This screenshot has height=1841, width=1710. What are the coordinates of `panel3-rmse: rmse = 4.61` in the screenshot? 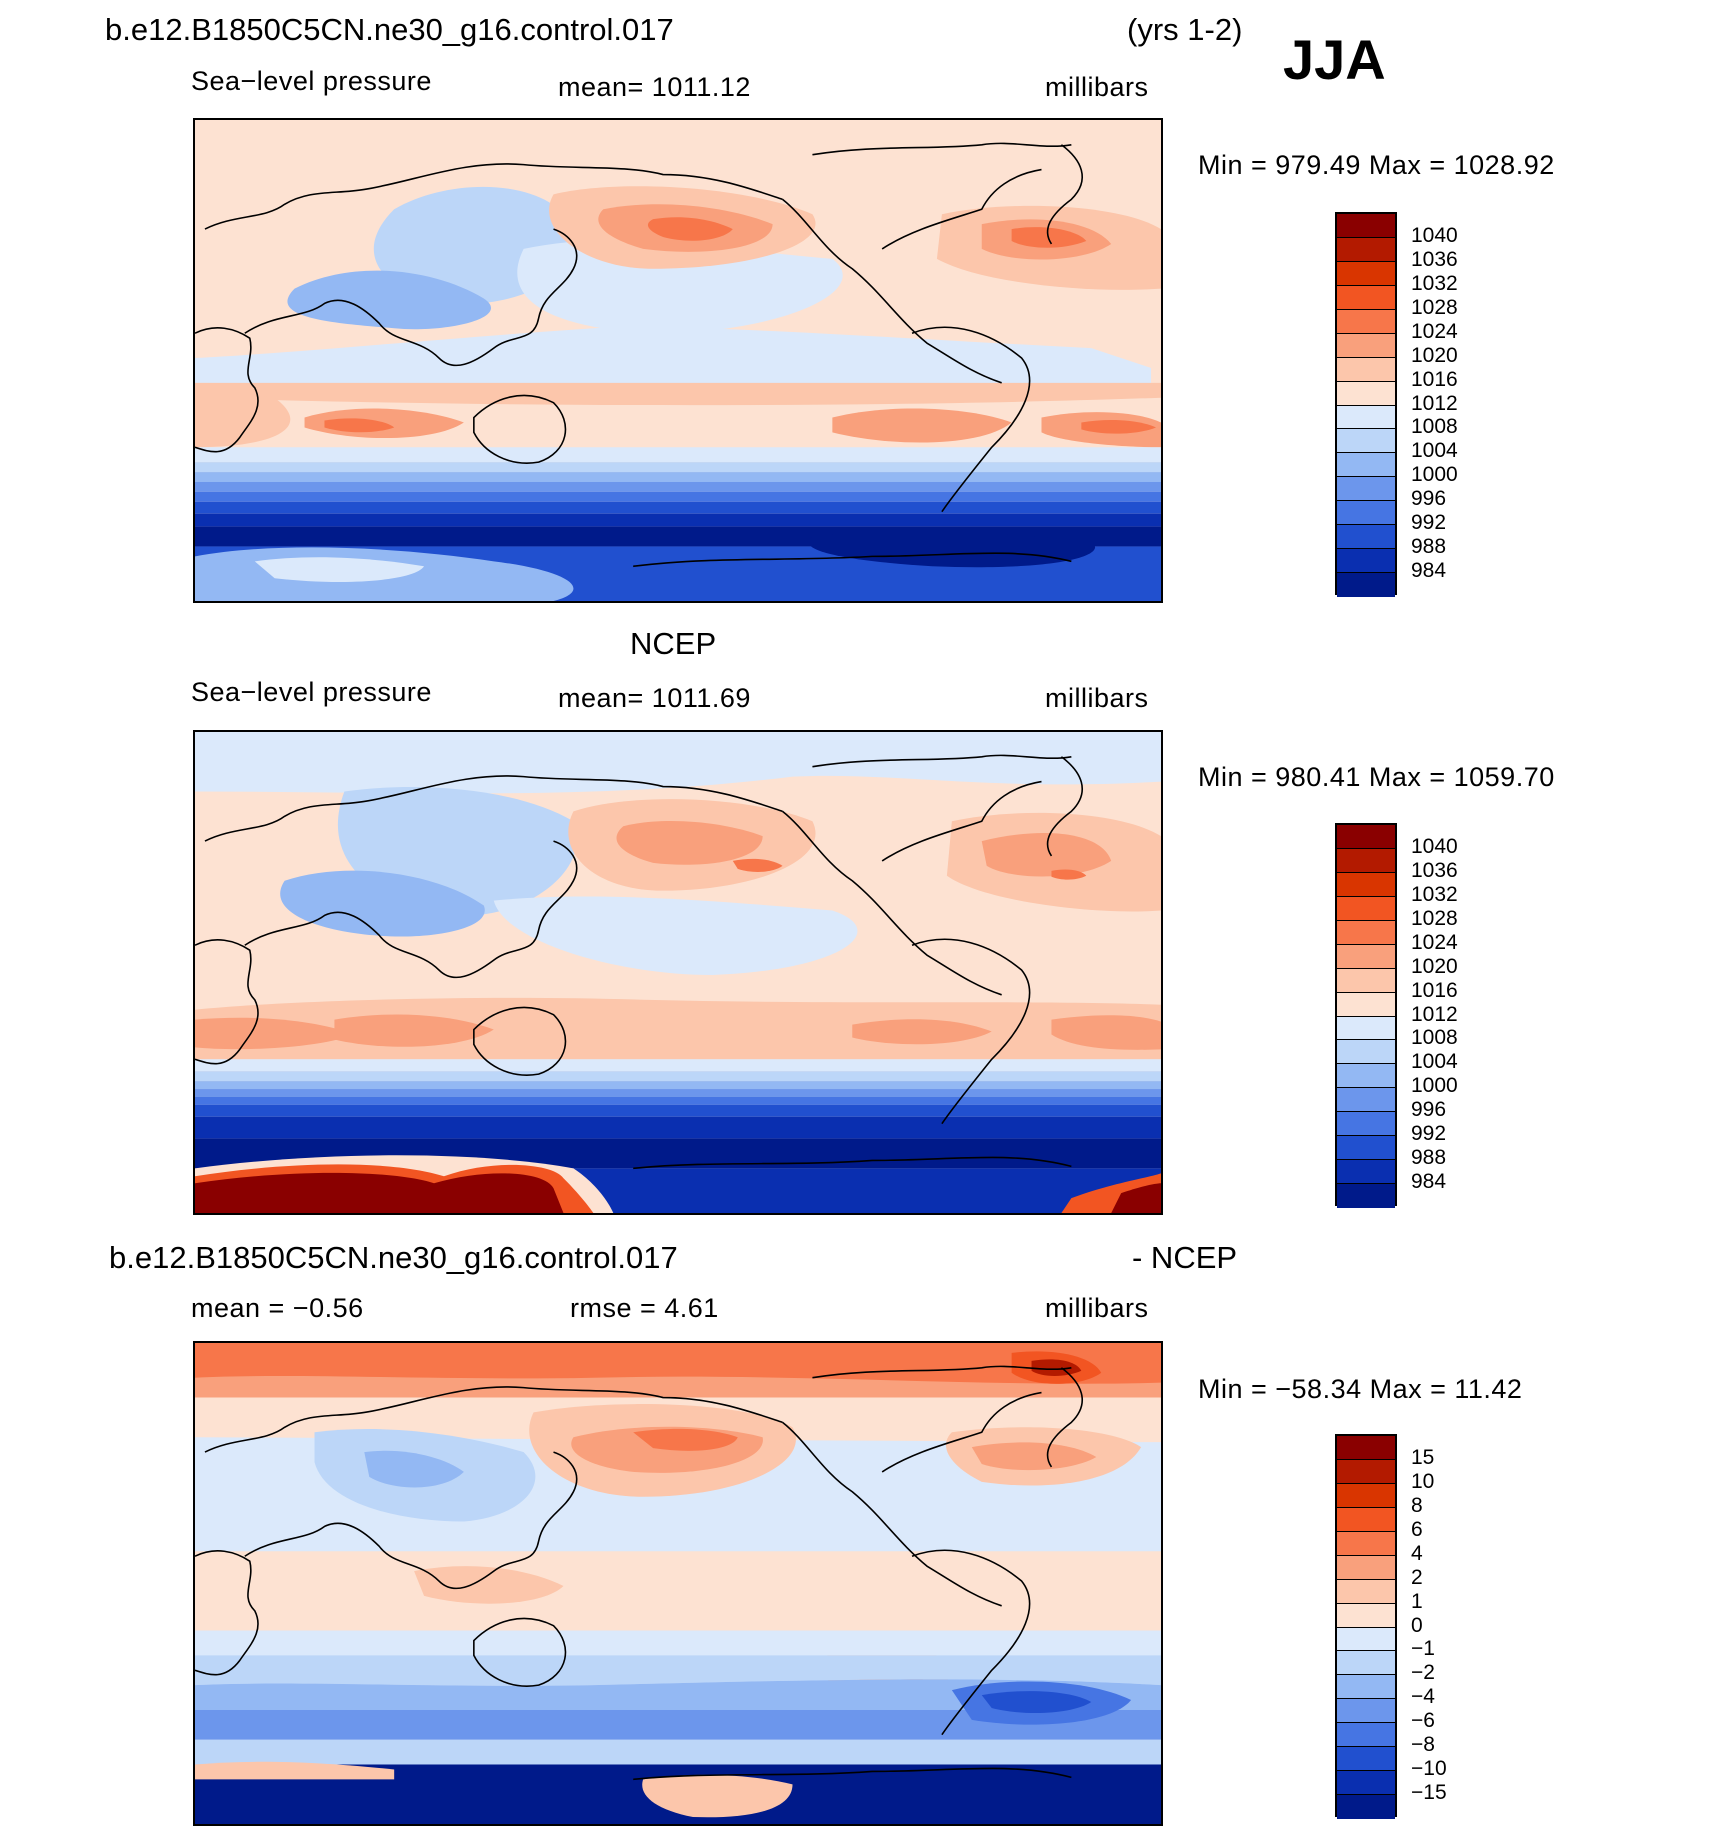 It's located at (644, 1308).